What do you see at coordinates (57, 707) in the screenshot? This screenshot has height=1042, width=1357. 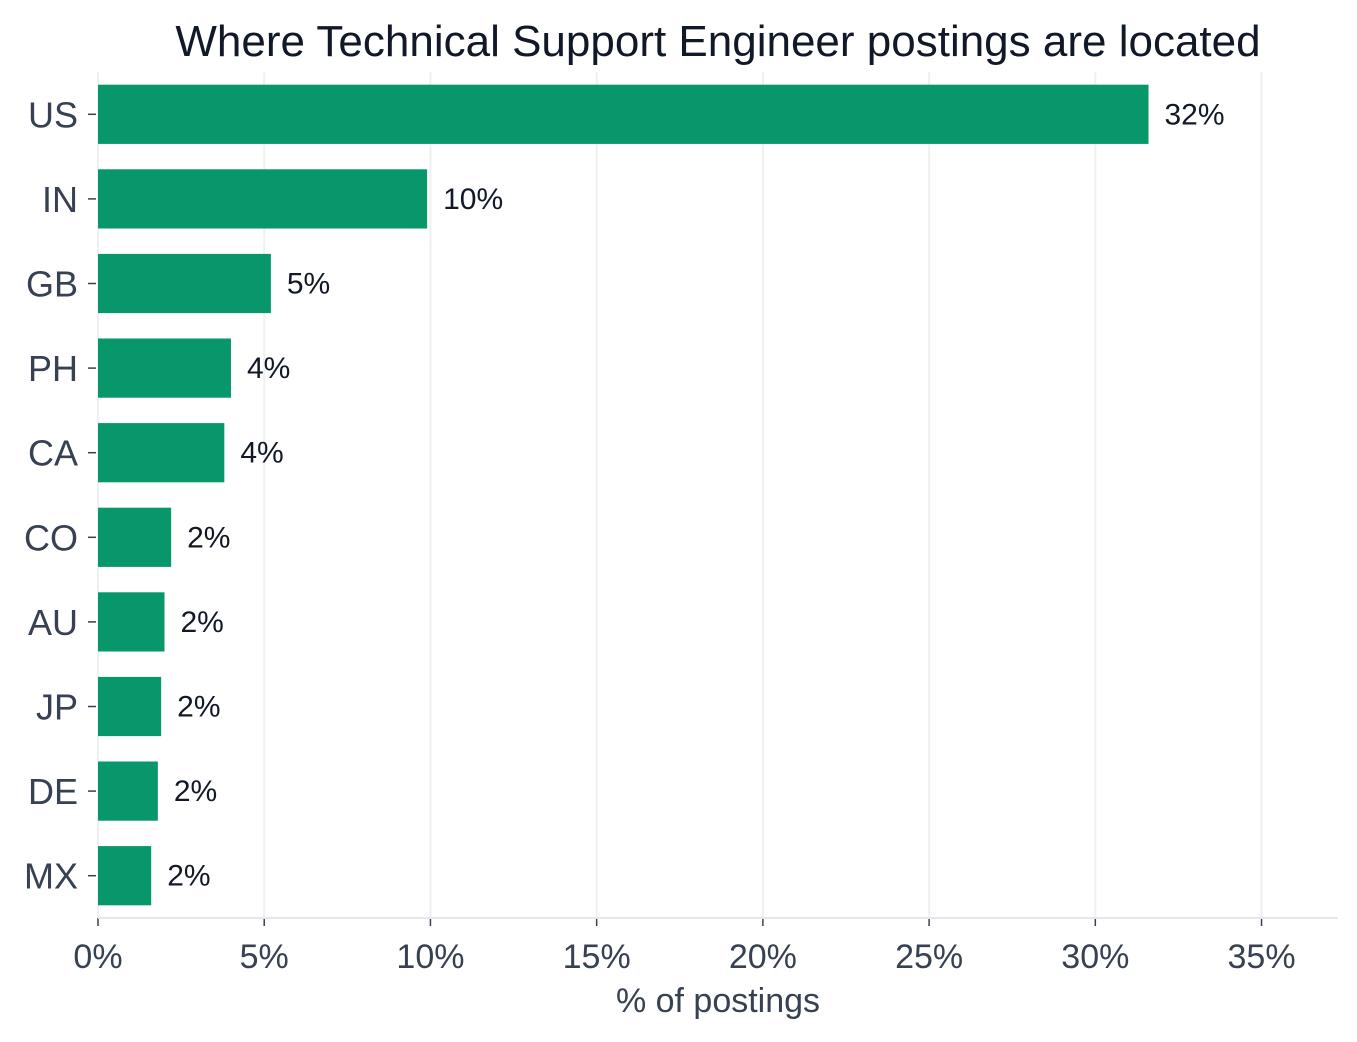 I see `y-tick-label: JP` at bounding box center [57, 707].